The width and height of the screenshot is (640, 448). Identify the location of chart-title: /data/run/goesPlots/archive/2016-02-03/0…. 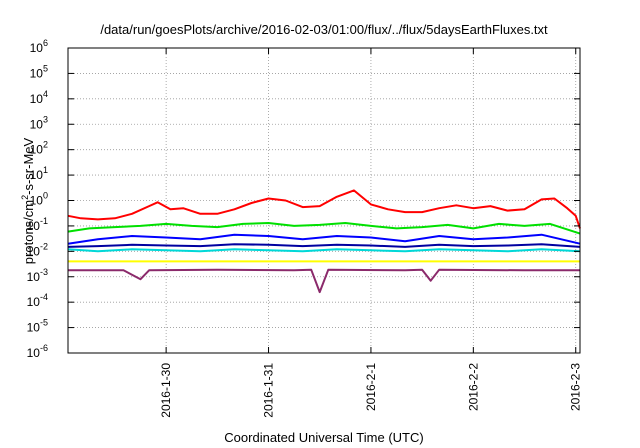
(324, 29).